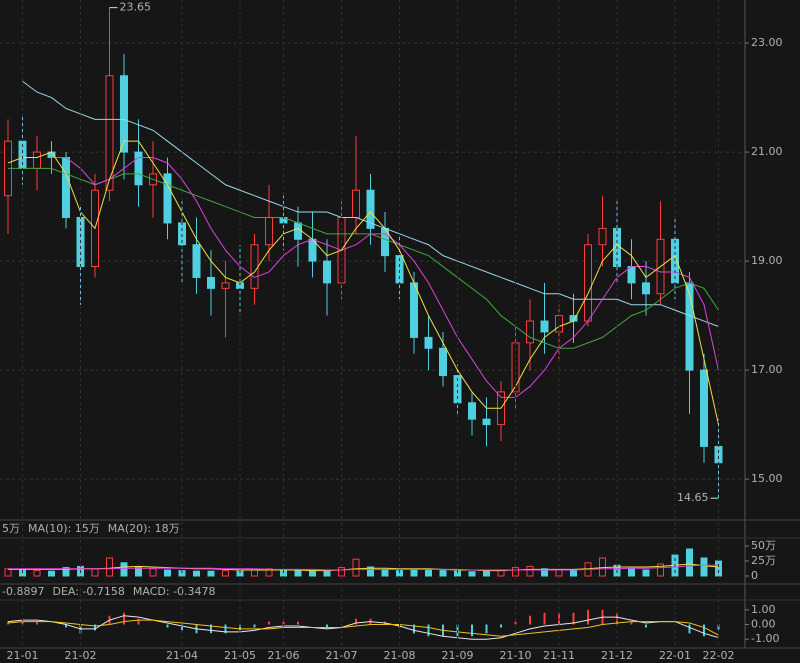  Describe the element at coordinates (765, 638) in the screenshot. I see `y-tick-label: -1.00` at that location.